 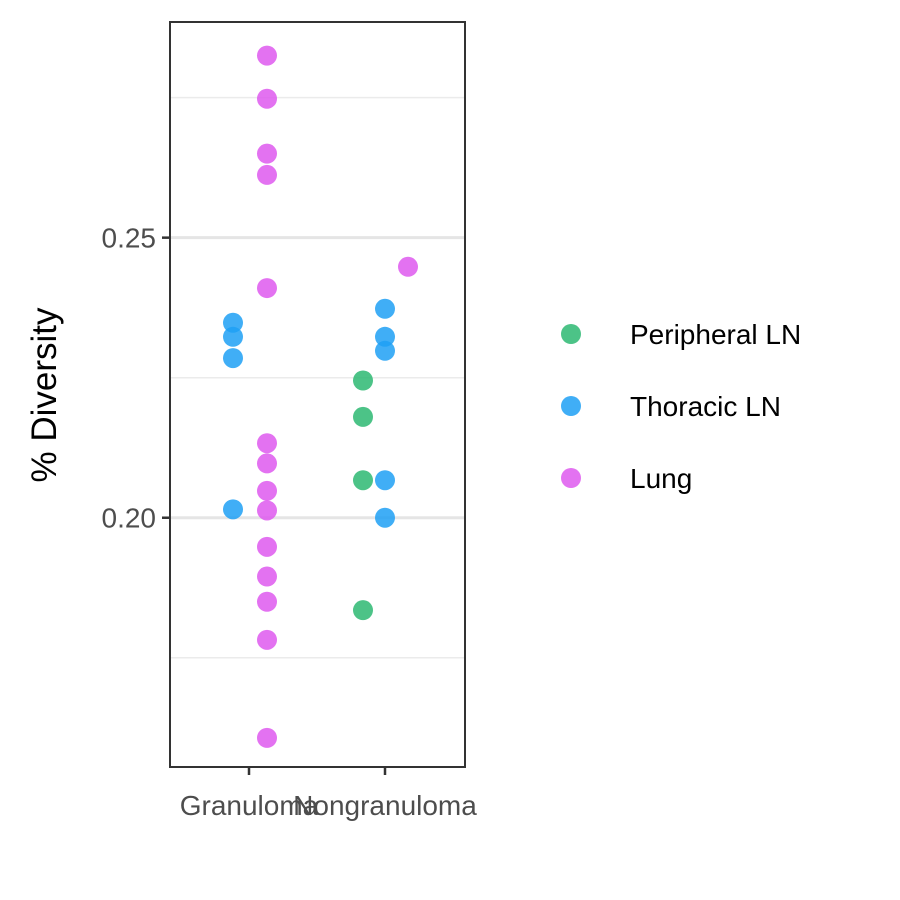 What do you see at coordinates (385, 805) in the screenshot?
I see `x-tick-label: Nongranuloma` at bounding box center [385, 805].